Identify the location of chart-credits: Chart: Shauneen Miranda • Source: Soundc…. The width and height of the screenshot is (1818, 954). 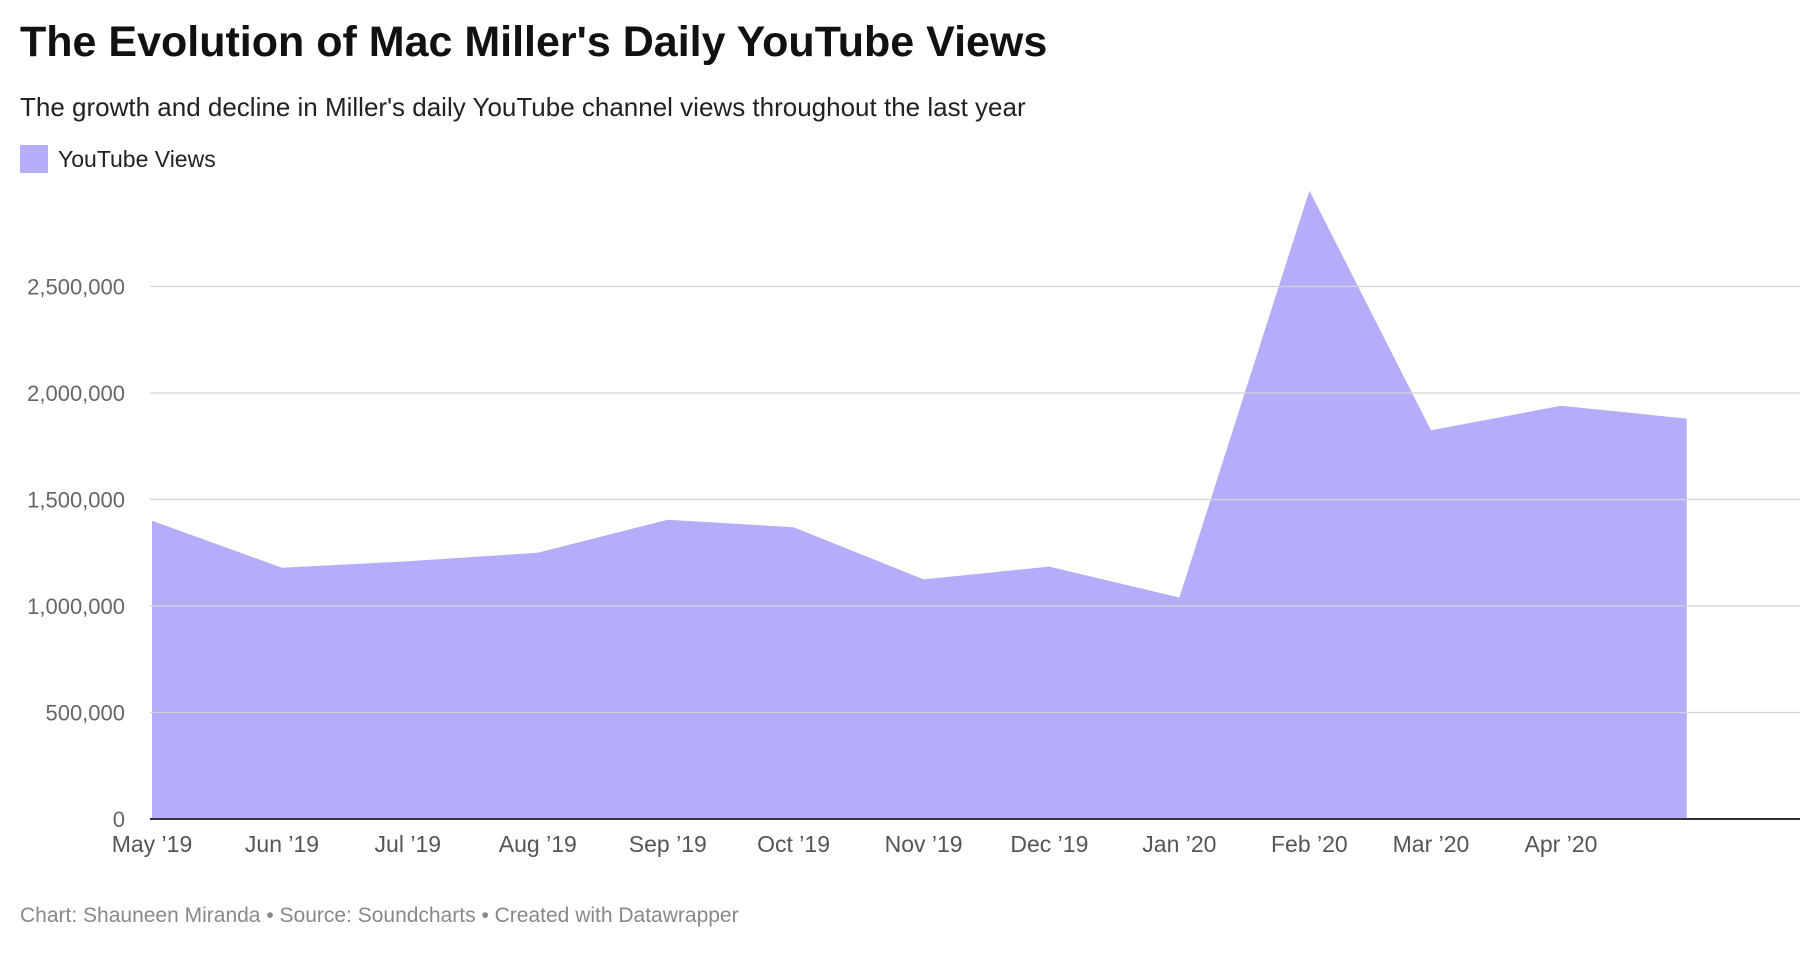
(379, 915).